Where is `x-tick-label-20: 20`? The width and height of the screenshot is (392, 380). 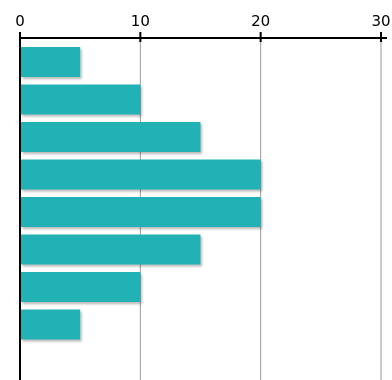
x-tick-label-20: 20 is located at coordinates (260, 21).